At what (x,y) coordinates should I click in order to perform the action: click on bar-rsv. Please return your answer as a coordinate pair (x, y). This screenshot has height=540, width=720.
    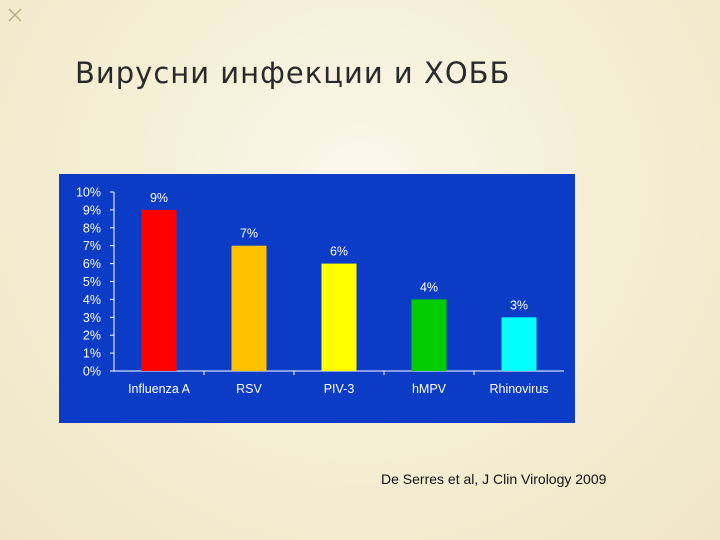
    Looking at the image, I should click on (249, 308).